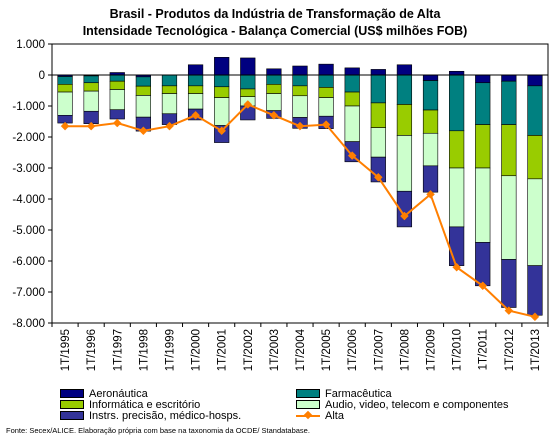 The height and width of the screenshot is (440, 550). I want to click on x-tick-label: 1T/2004, so click(301, 349).